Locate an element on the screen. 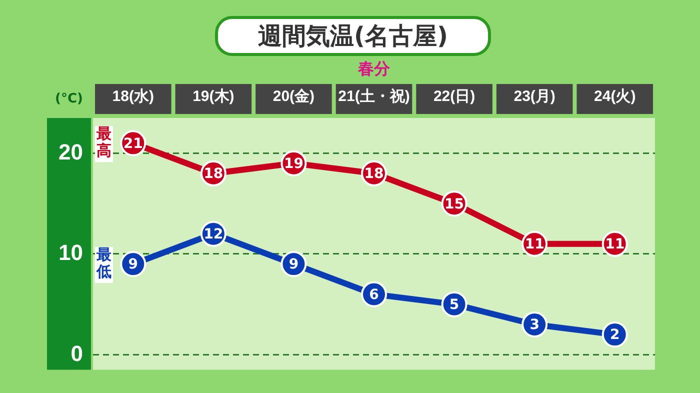 Image resolution: width=700 pixels, height=393 pixels. text: 春分 is located at coordinates (374, 68).